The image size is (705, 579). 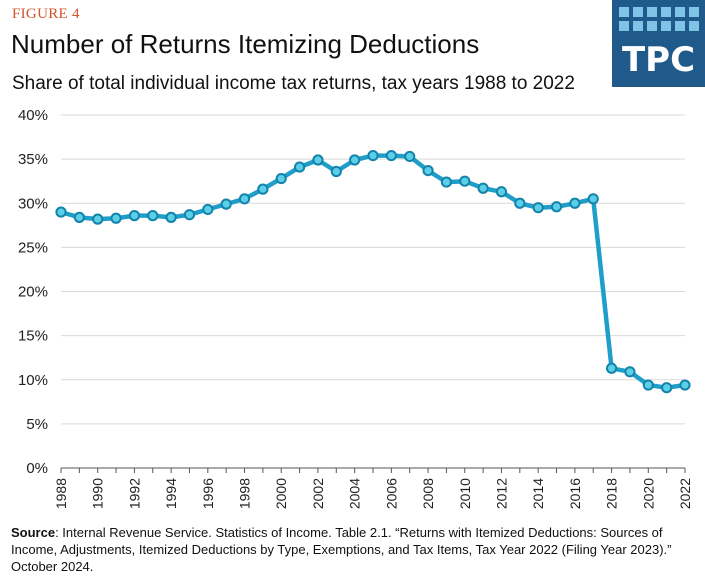 I want to click on figure-label: FIGURE 4, so click(x=46, y=14).